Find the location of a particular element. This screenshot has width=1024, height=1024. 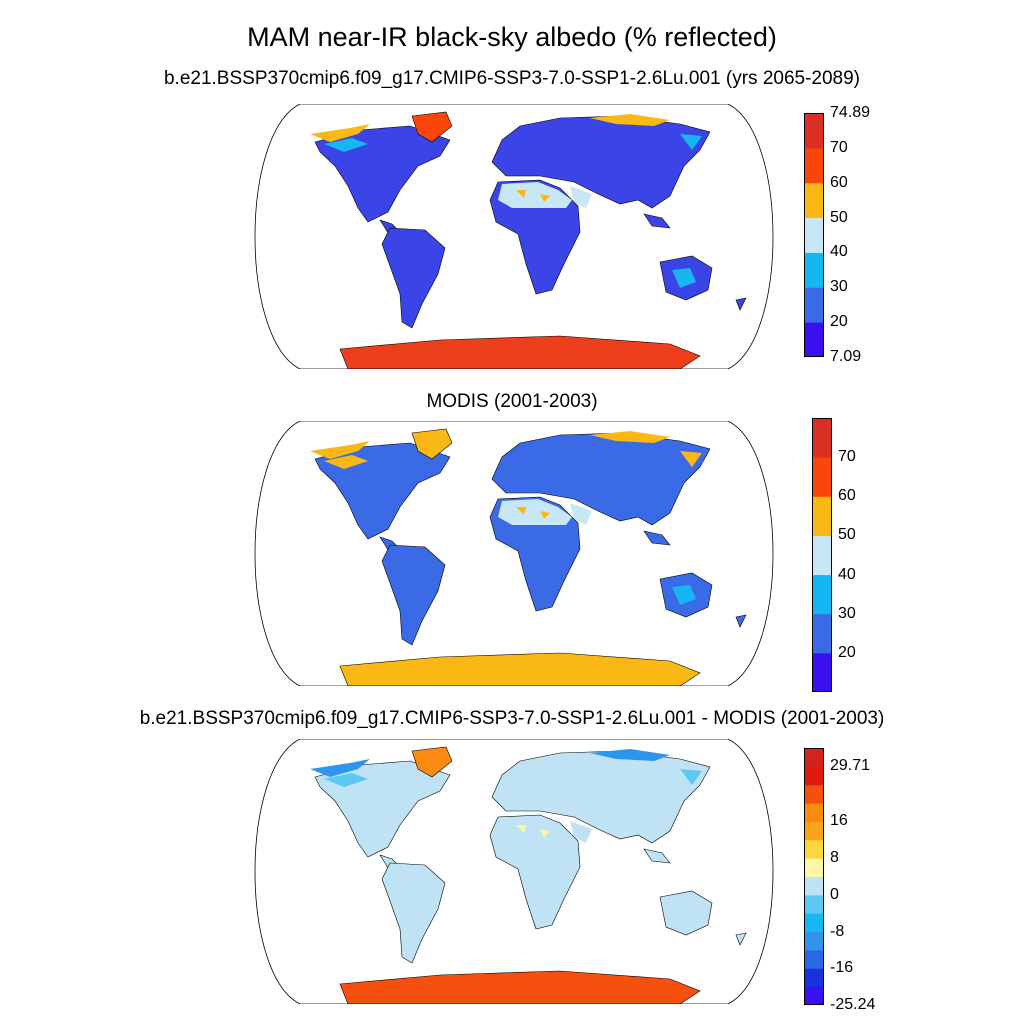

panel-title-modis: MODIS (2001-2003) is located at coordinates (512, 401).